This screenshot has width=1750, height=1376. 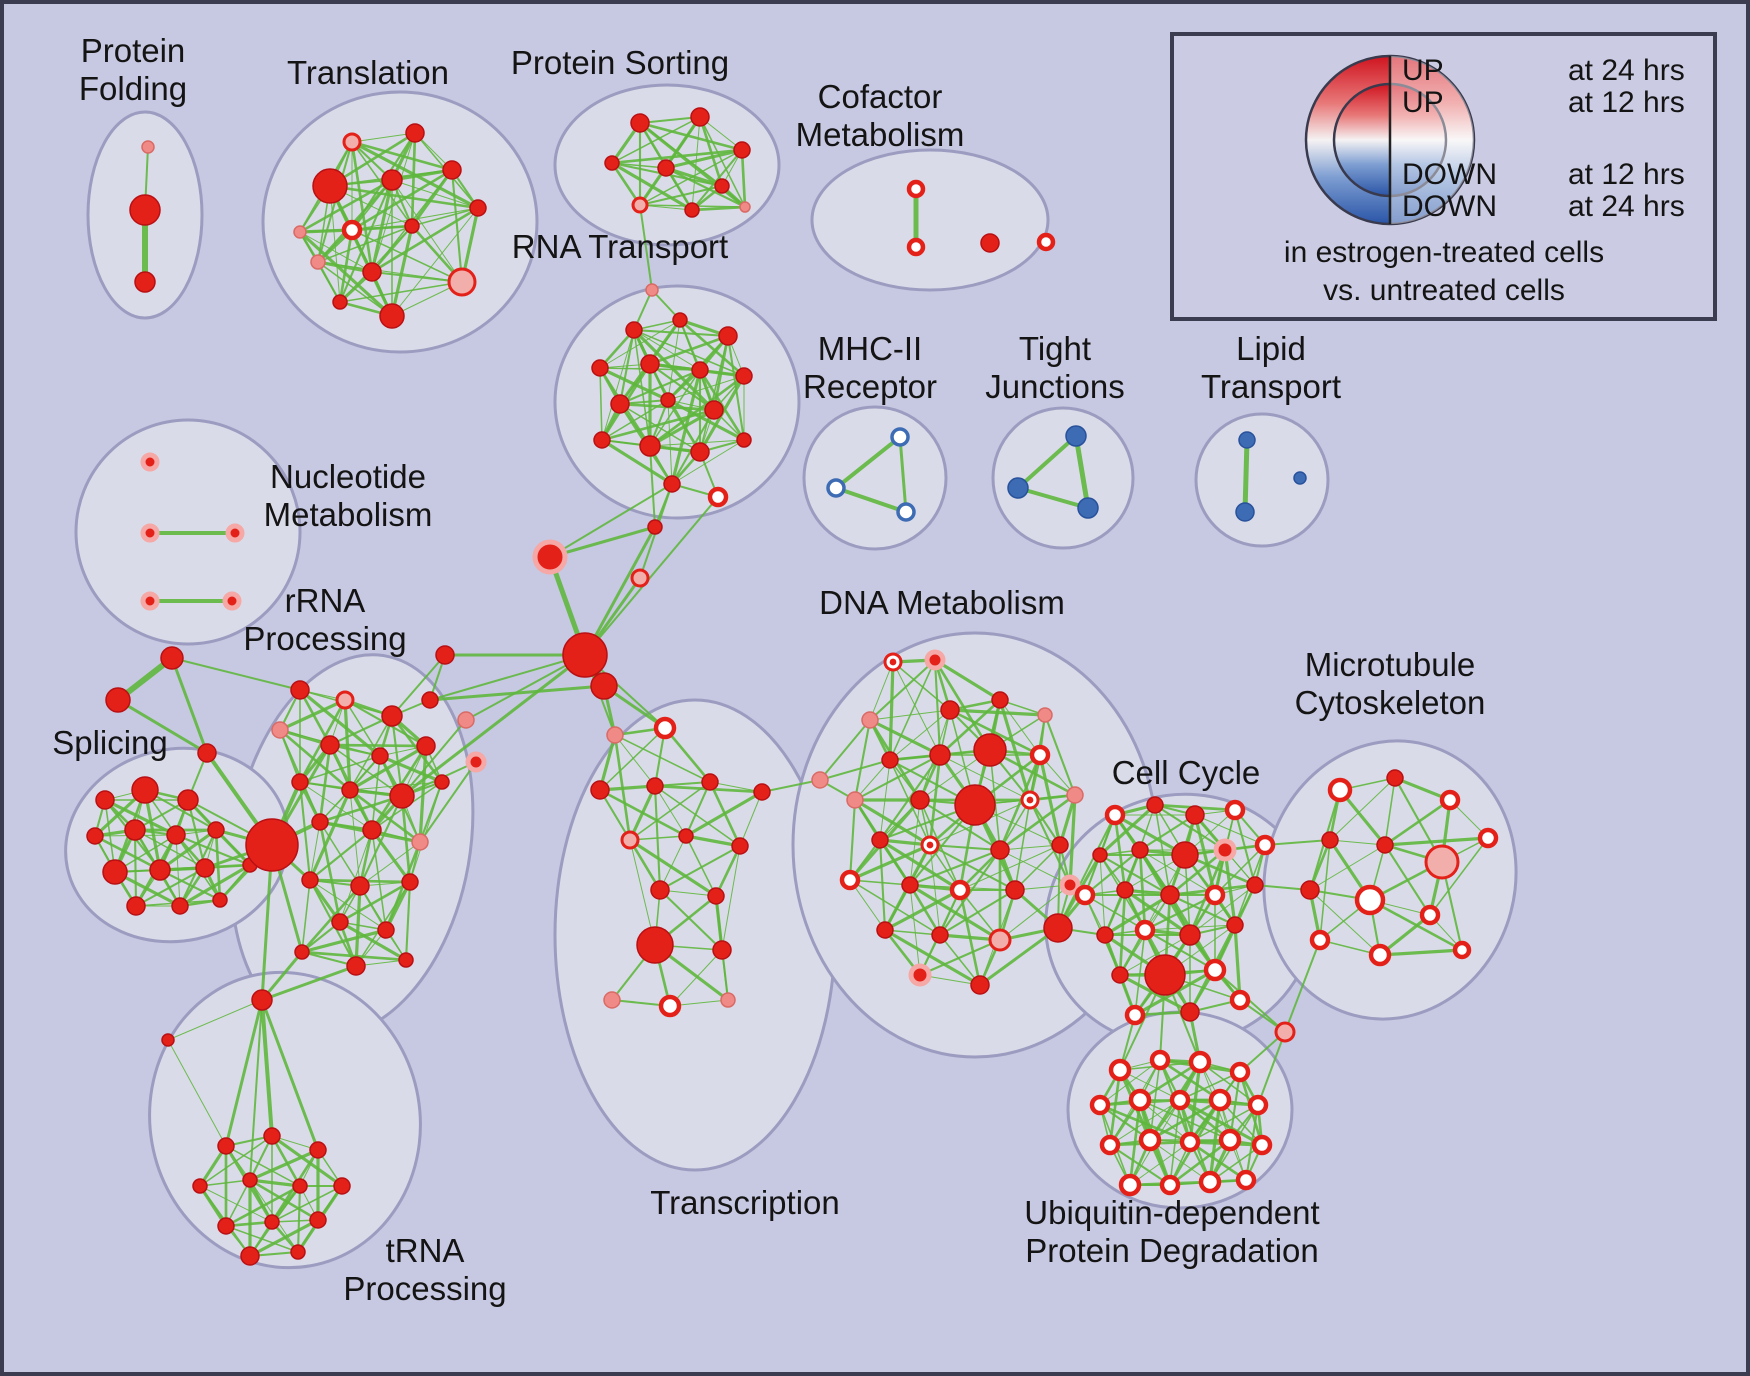 What do you see at coordinates (1626, 174) in the screenshot?
I see `legend-row-time: at 12 hrs` at bounding box center [1626, 174].